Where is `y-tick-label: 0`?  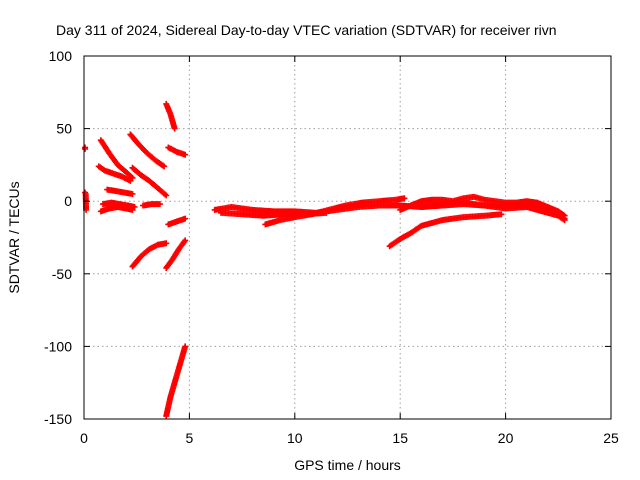 y-tick-label: 0 is located at coordinates (68, 201).